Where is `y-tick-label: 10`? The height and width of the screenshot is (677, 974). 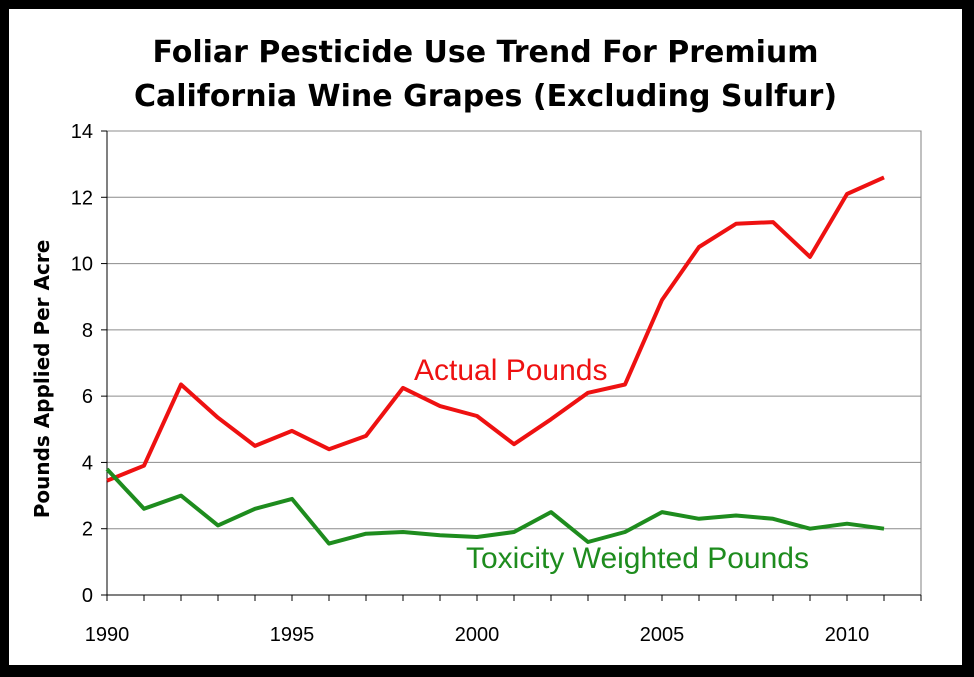 y-tick-label: 10 is located at coordinates (82, 265).